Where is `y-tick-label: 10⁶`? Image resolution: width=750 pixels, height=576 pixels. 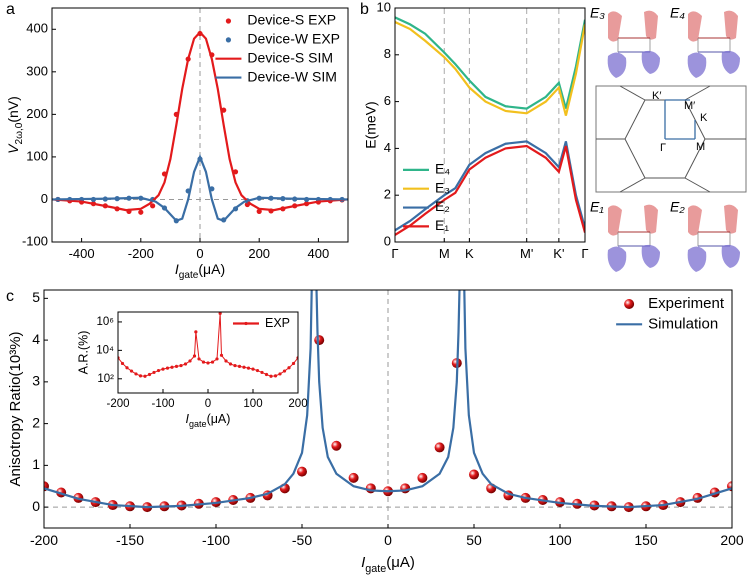 y-tick-label: 10⁶ is located at coordinates (105, 322).